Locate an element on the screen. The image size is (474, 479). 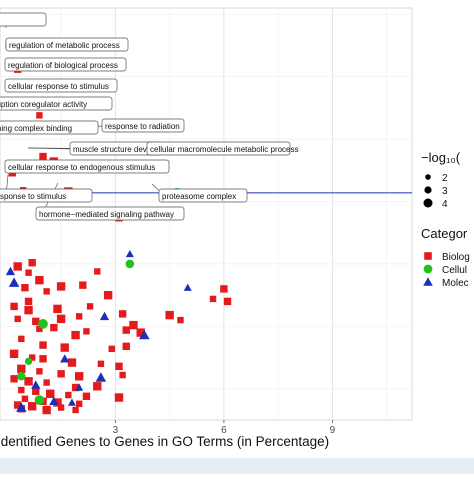
annotation-label: regulation of metabolic process is located at coordinates (64, 45).